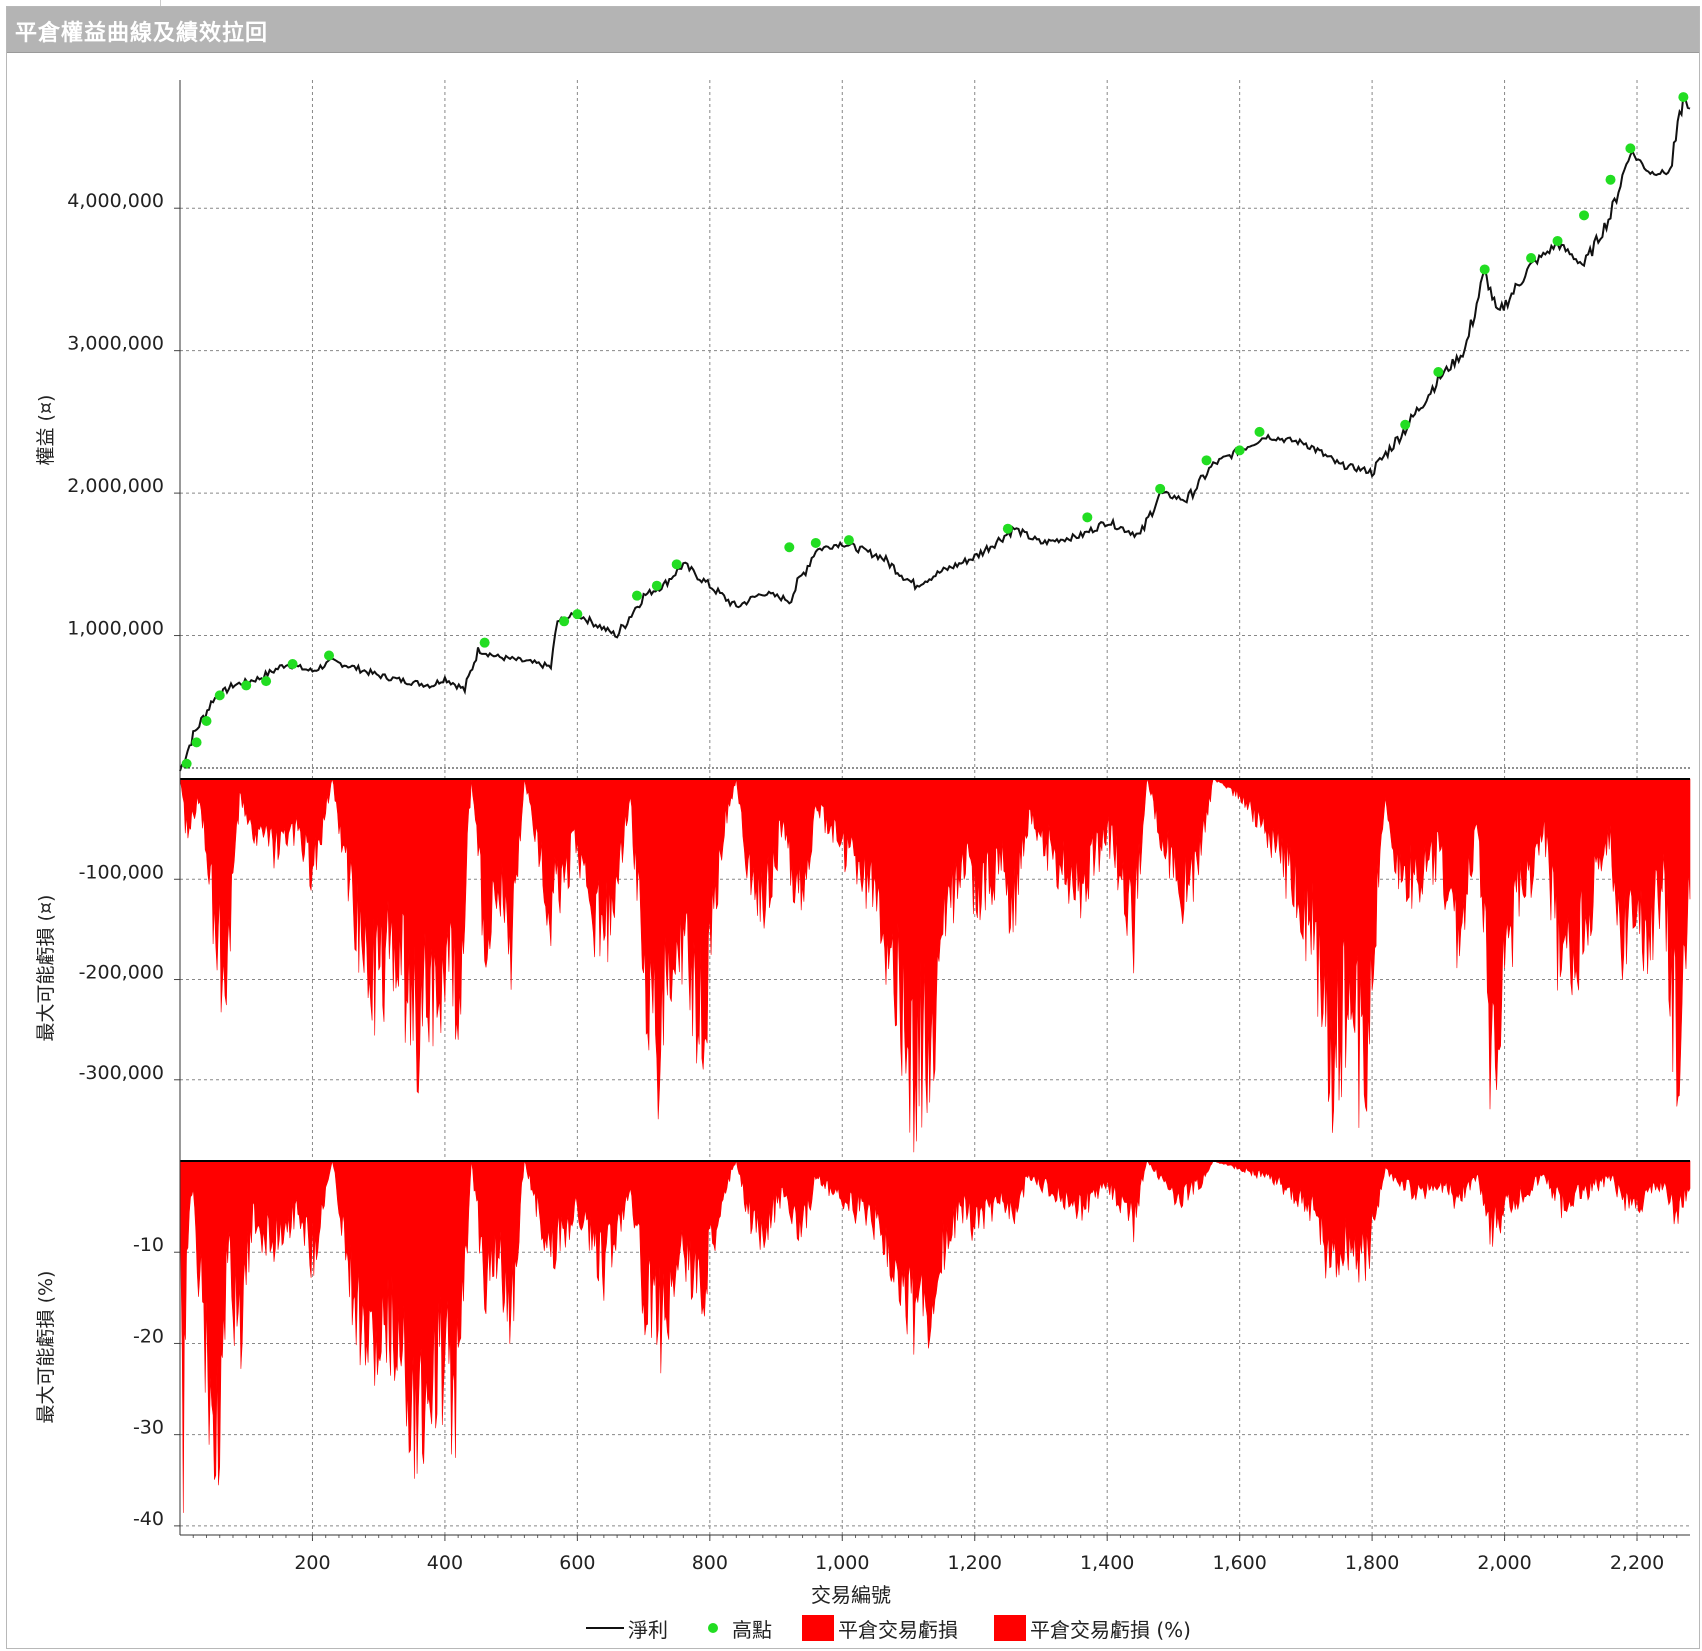  Describe the element at coordinates (148, 1245) in the screenshot. I see `y-tick-label: -10` at that location.